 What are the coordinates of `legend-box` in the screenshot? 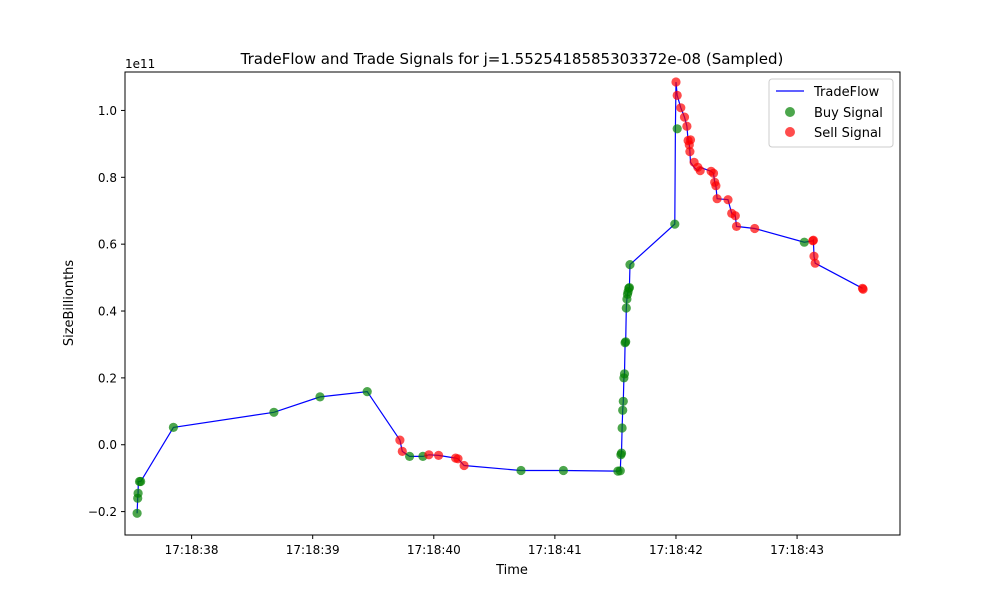 It's located at (831, 113).